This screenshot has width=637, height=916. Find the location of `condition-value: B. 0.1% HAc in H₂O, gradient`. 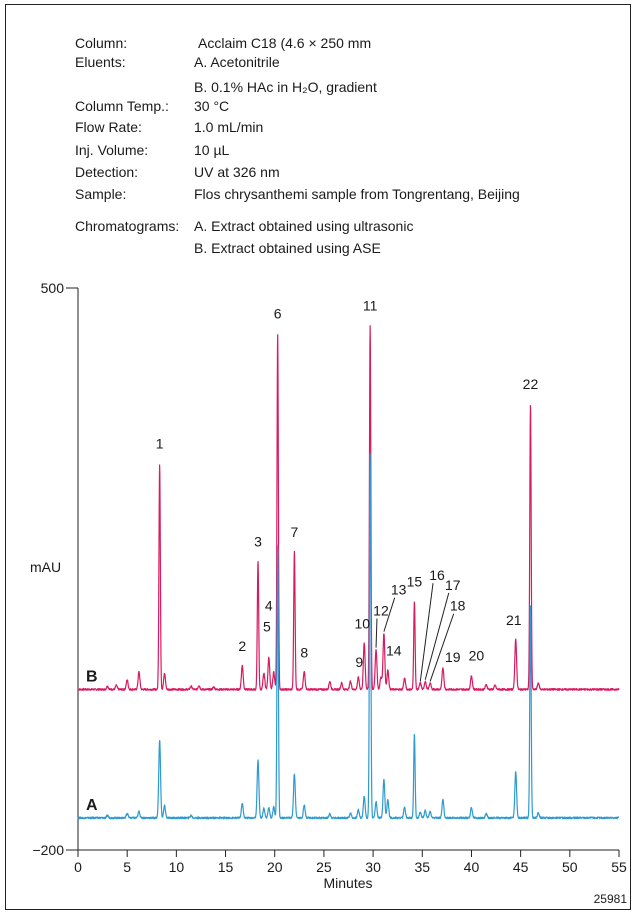

condition-value: B. 0.1% HAc in H₂O, gradient is located at coordinates (285, 87).